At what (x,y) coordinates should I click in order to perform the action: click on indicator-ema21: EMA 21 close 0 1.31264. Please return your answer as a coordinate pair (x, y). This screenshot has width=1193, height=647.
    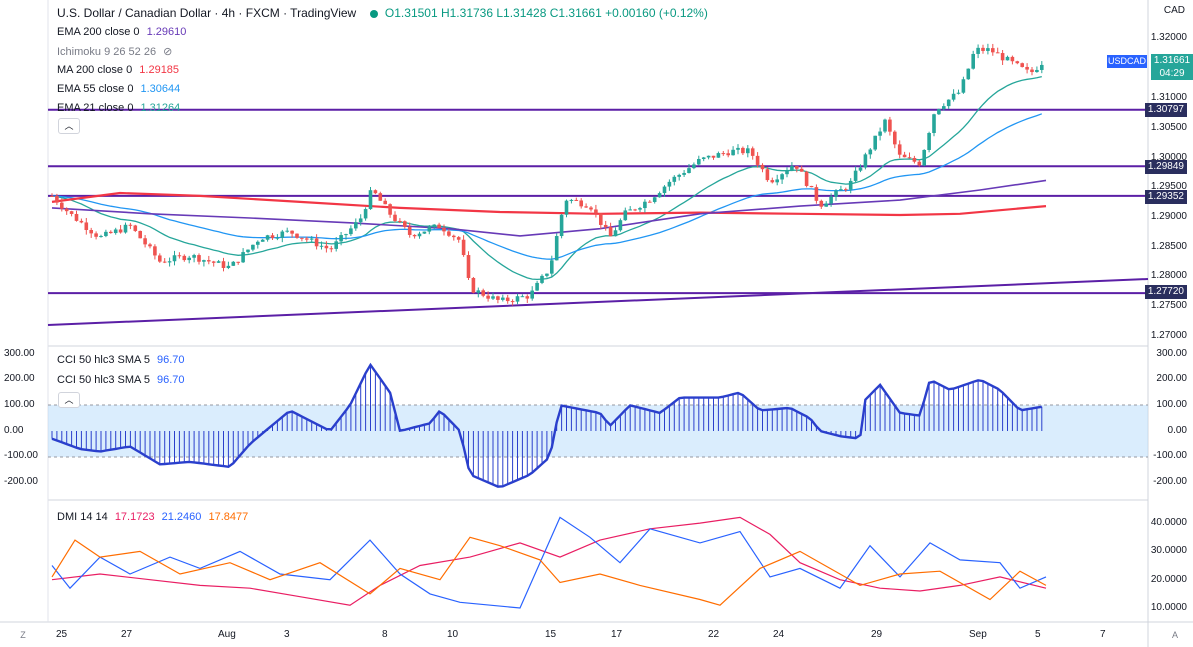
    Looking at the image, I should click on (119, 108).